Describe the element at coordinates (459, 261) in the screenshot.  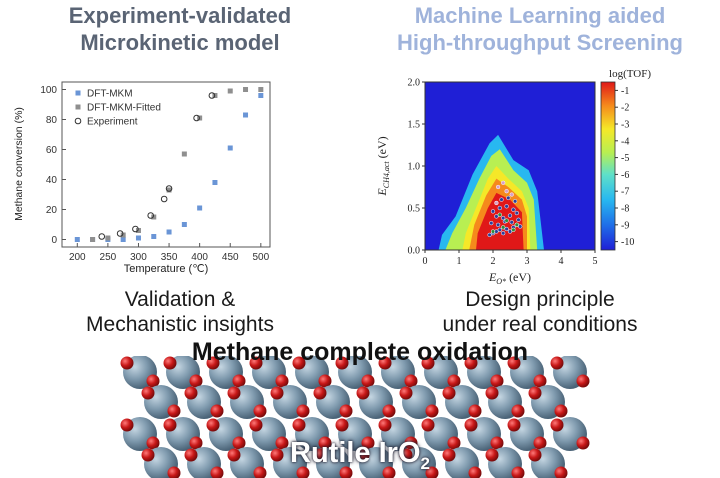
I see `heatmap-x-tick-label: 1` at that location.